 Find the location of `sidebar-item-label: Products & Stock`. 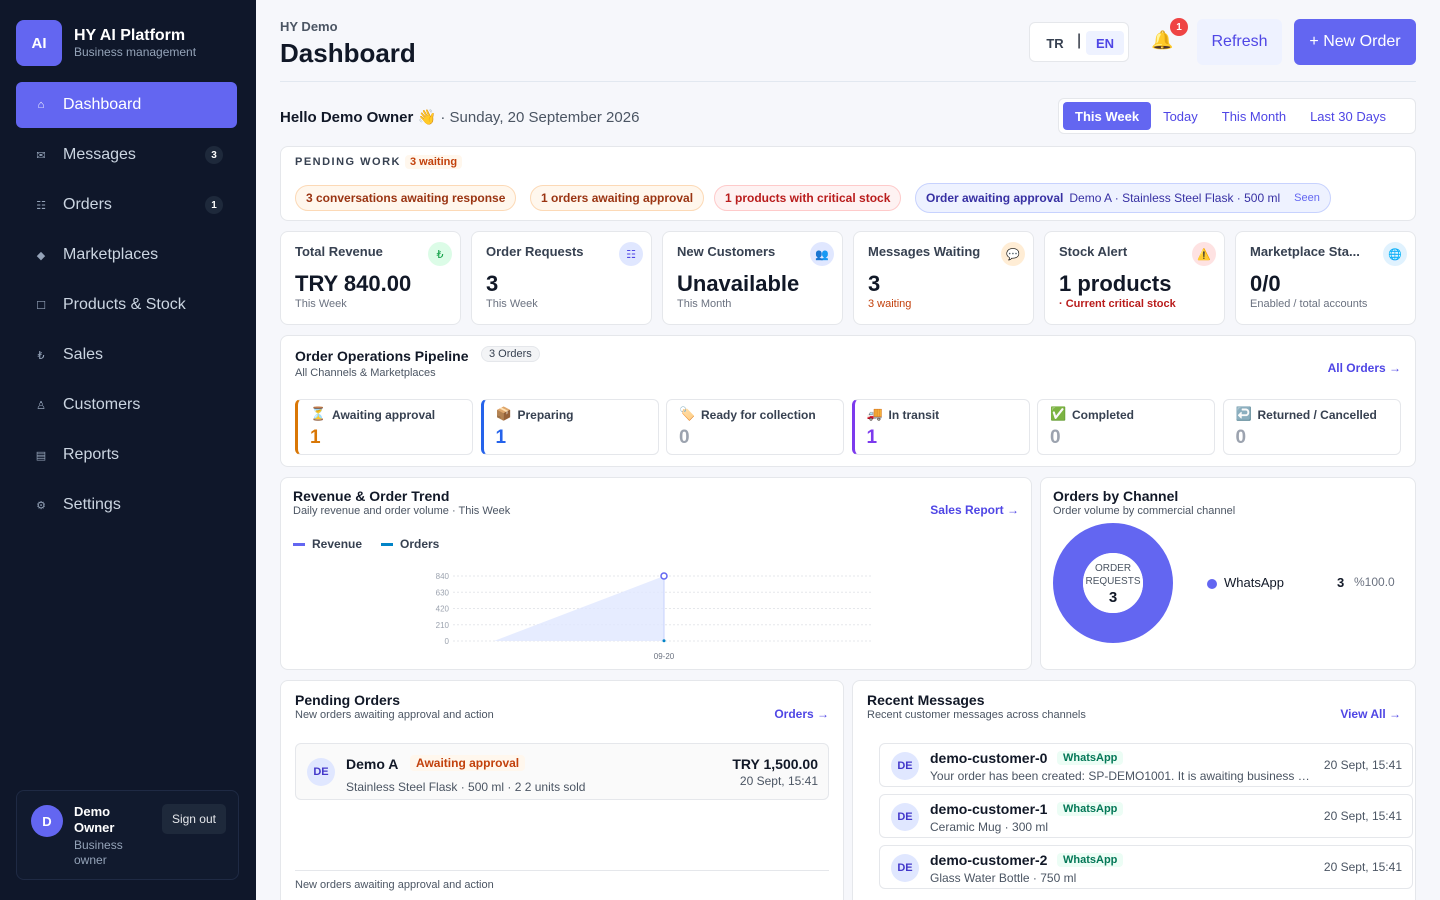

sidebar-item-label: Products & Stock is located at coordinates (124, 304).